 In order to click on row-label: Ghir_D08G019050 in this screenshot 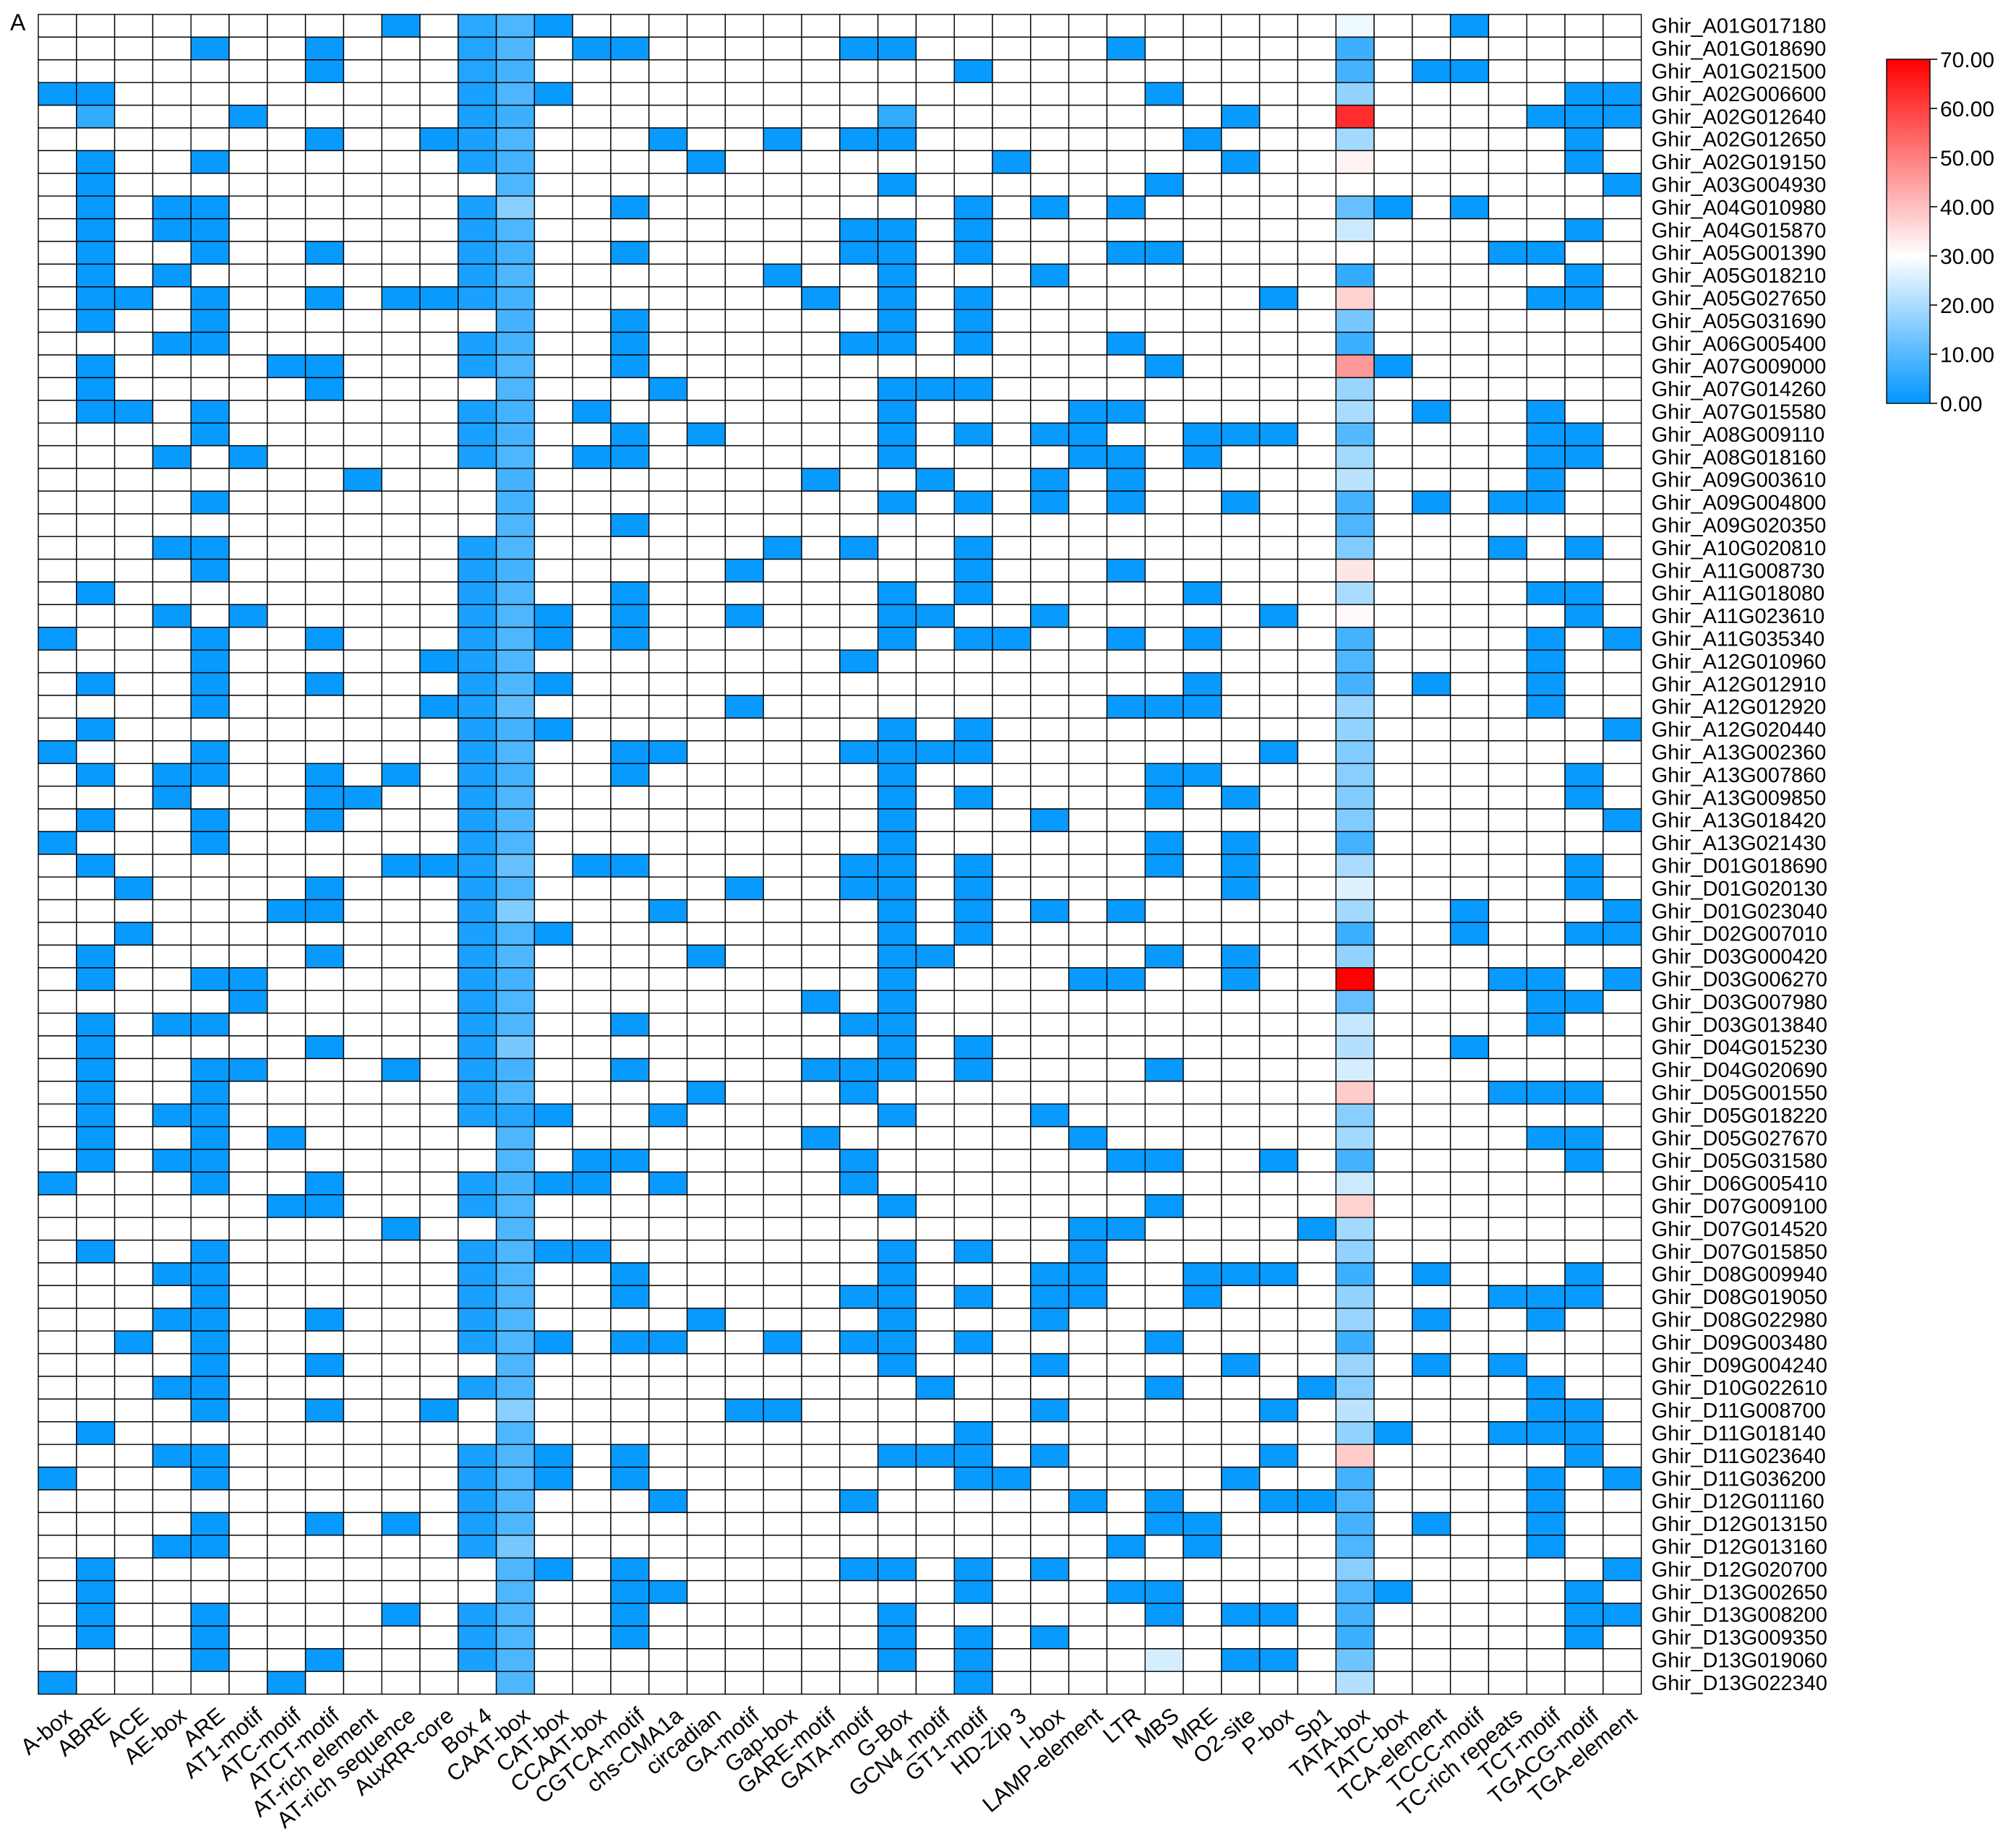, I will do `click(1740, 1297)`.